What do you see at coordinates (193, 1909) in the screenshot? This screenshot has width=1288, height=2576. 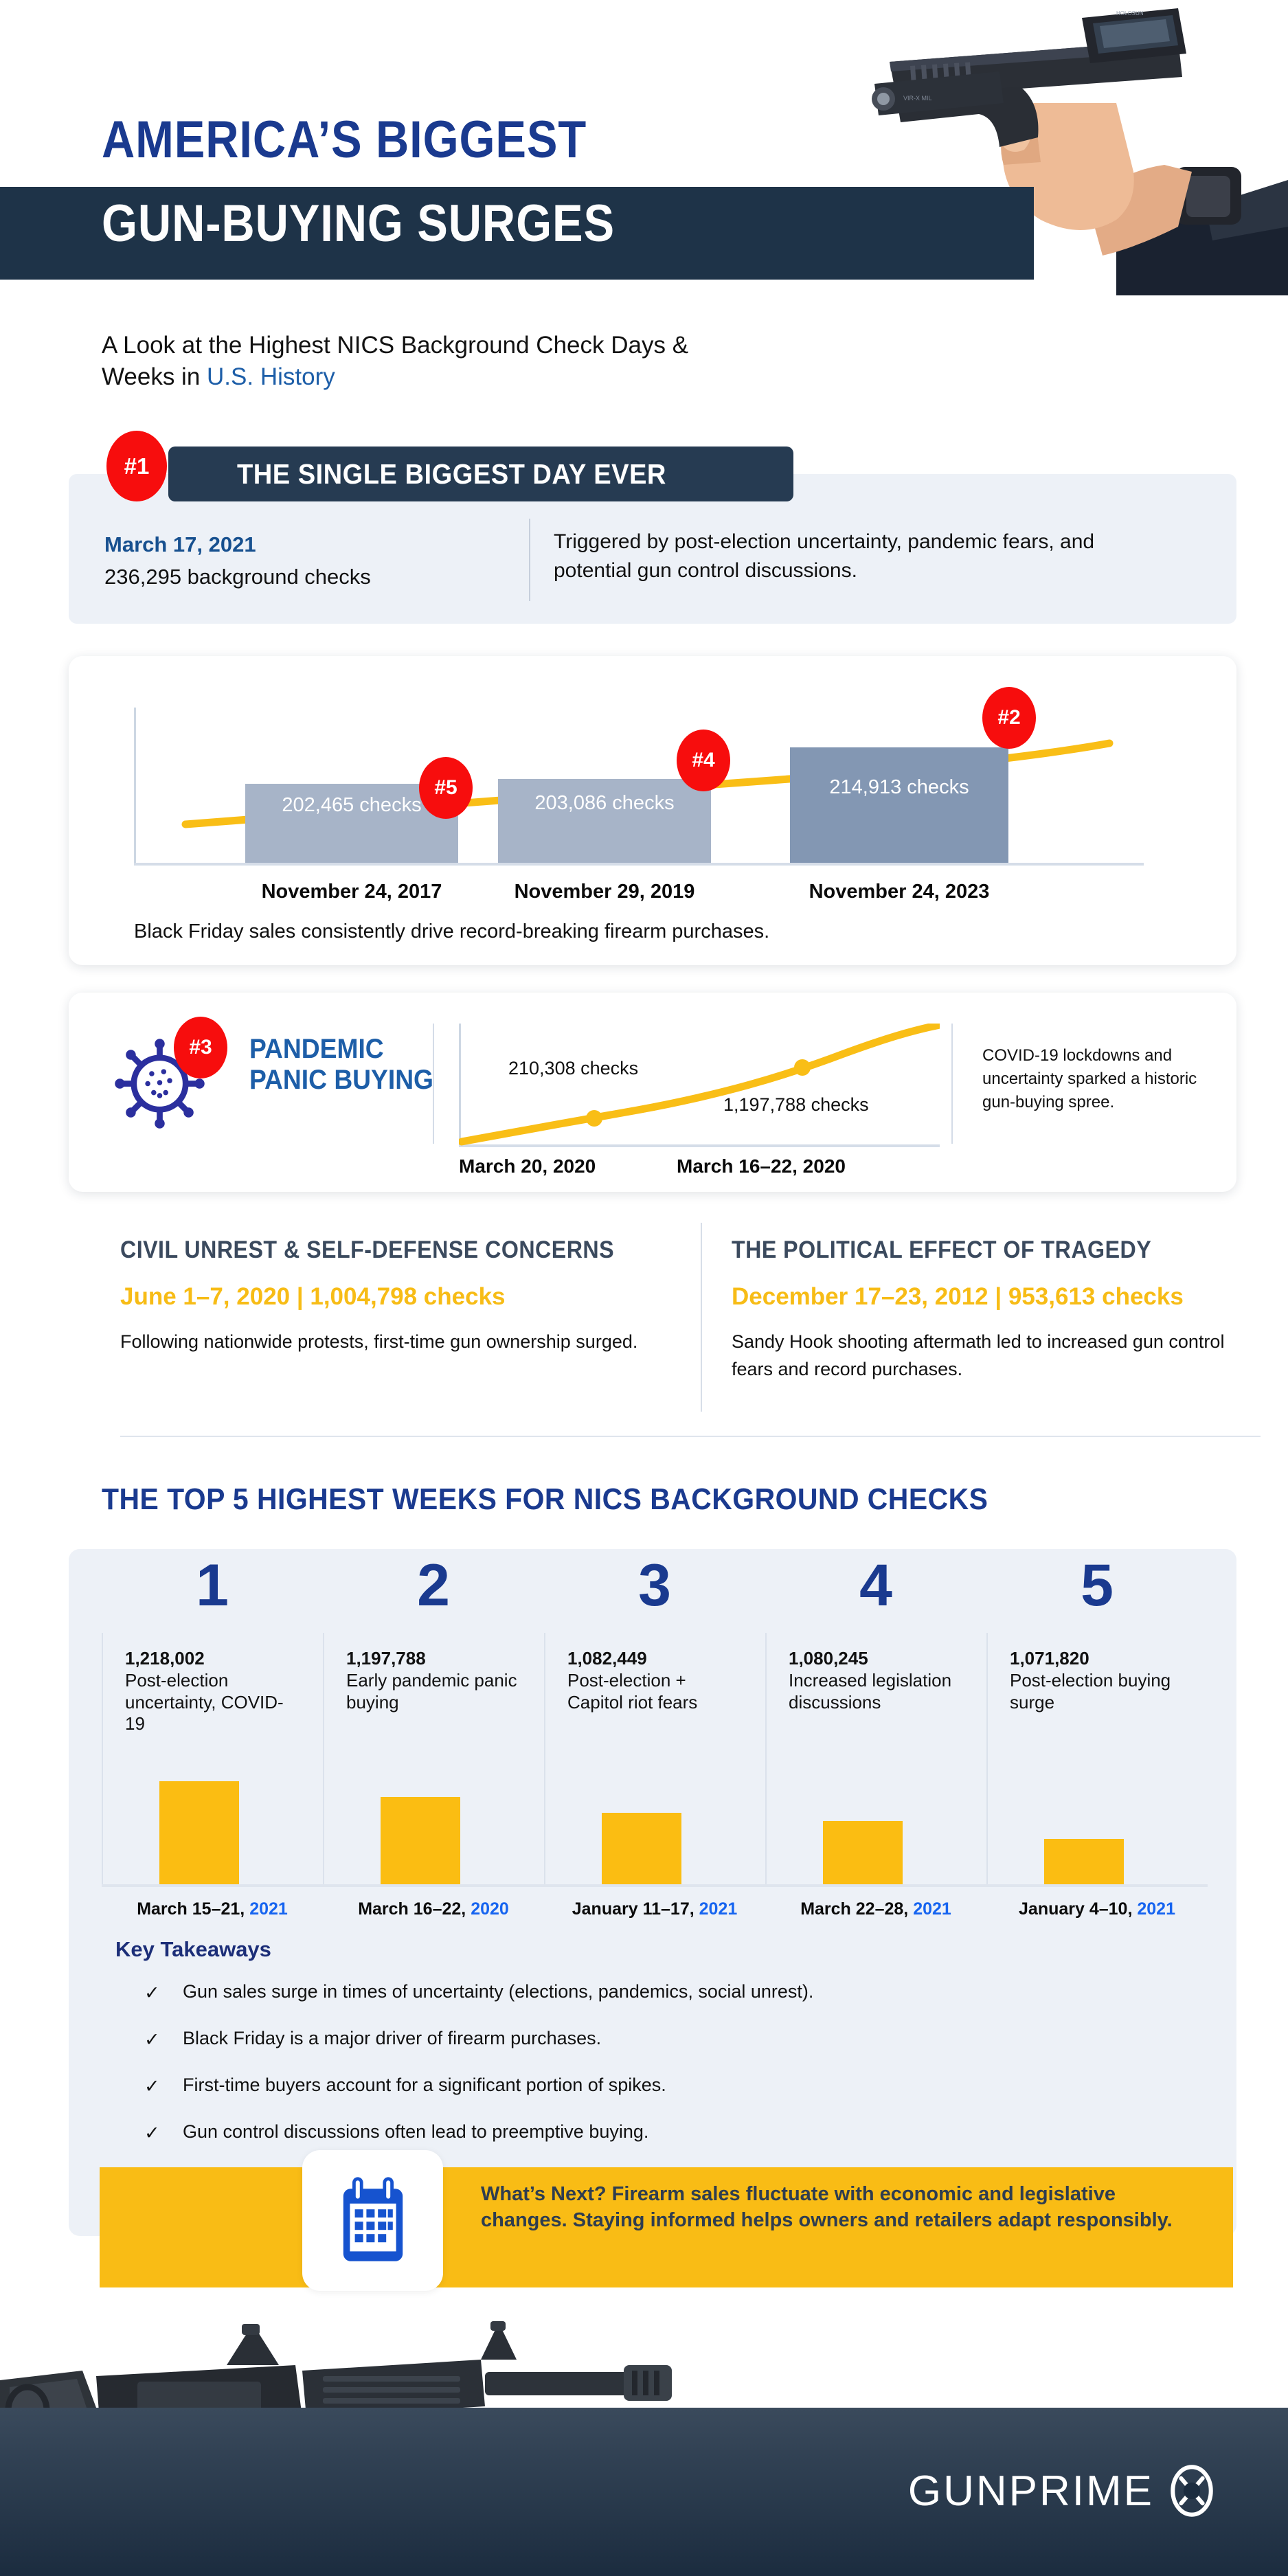 I see `date-text: March 15–21,` at bounding box center [193, 1909].